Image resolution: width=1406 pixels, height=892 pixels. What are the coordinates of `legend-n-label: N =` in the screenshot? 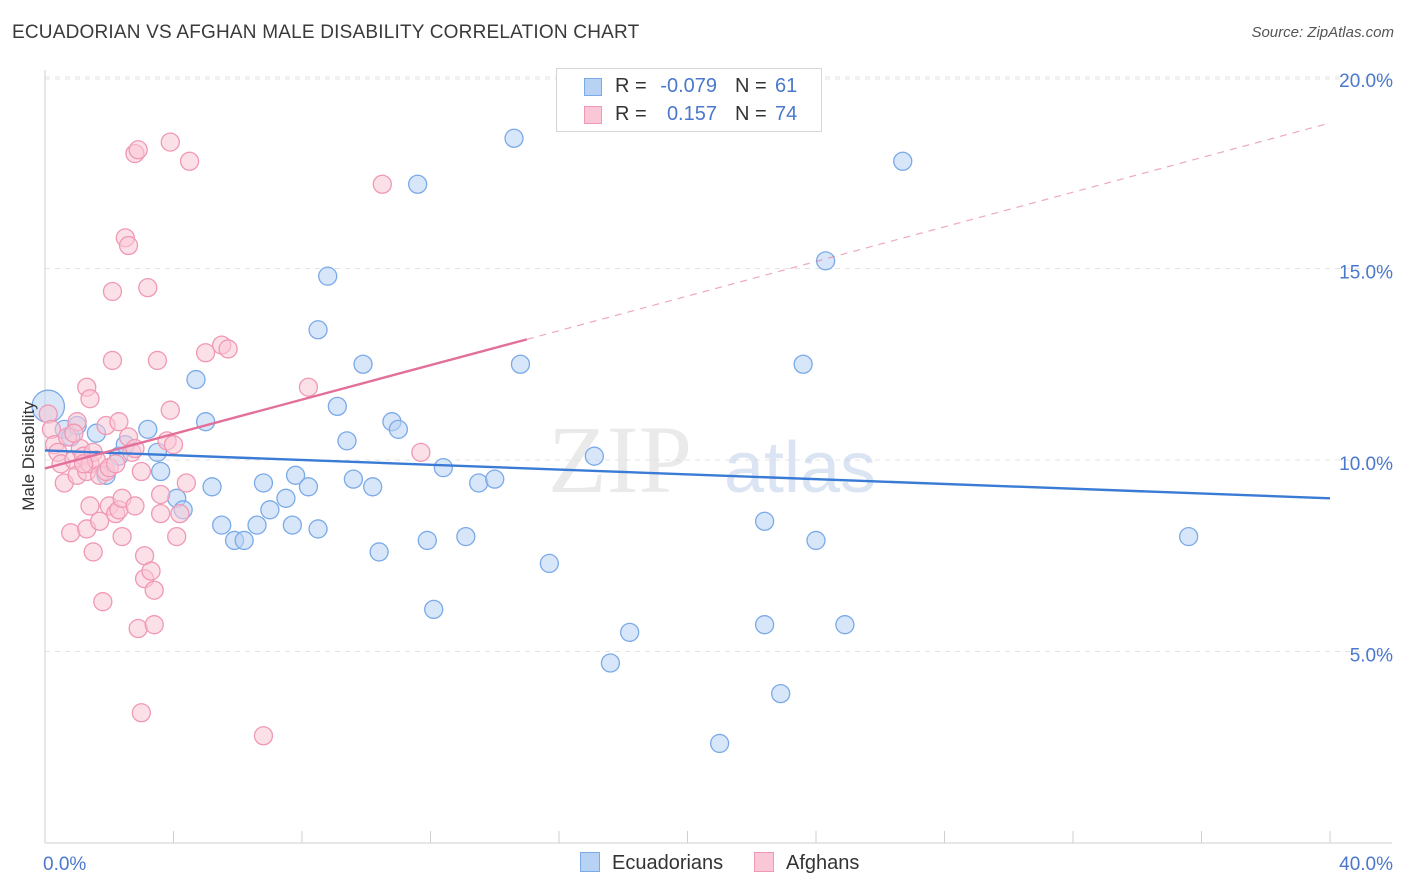 It's located at (751, 86).